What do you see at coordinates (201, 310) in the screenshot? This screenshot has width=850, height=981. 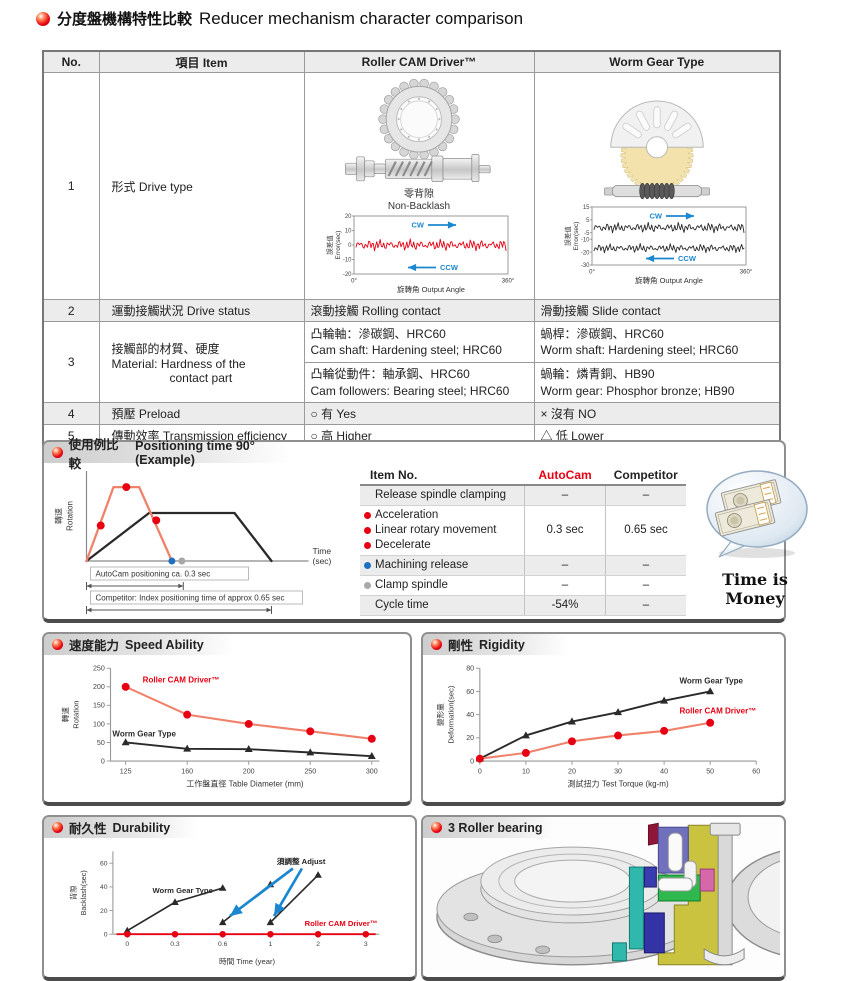 I see `row-item-label: 運動接觸狀況 Drive status` at bounding box center [201, 310].